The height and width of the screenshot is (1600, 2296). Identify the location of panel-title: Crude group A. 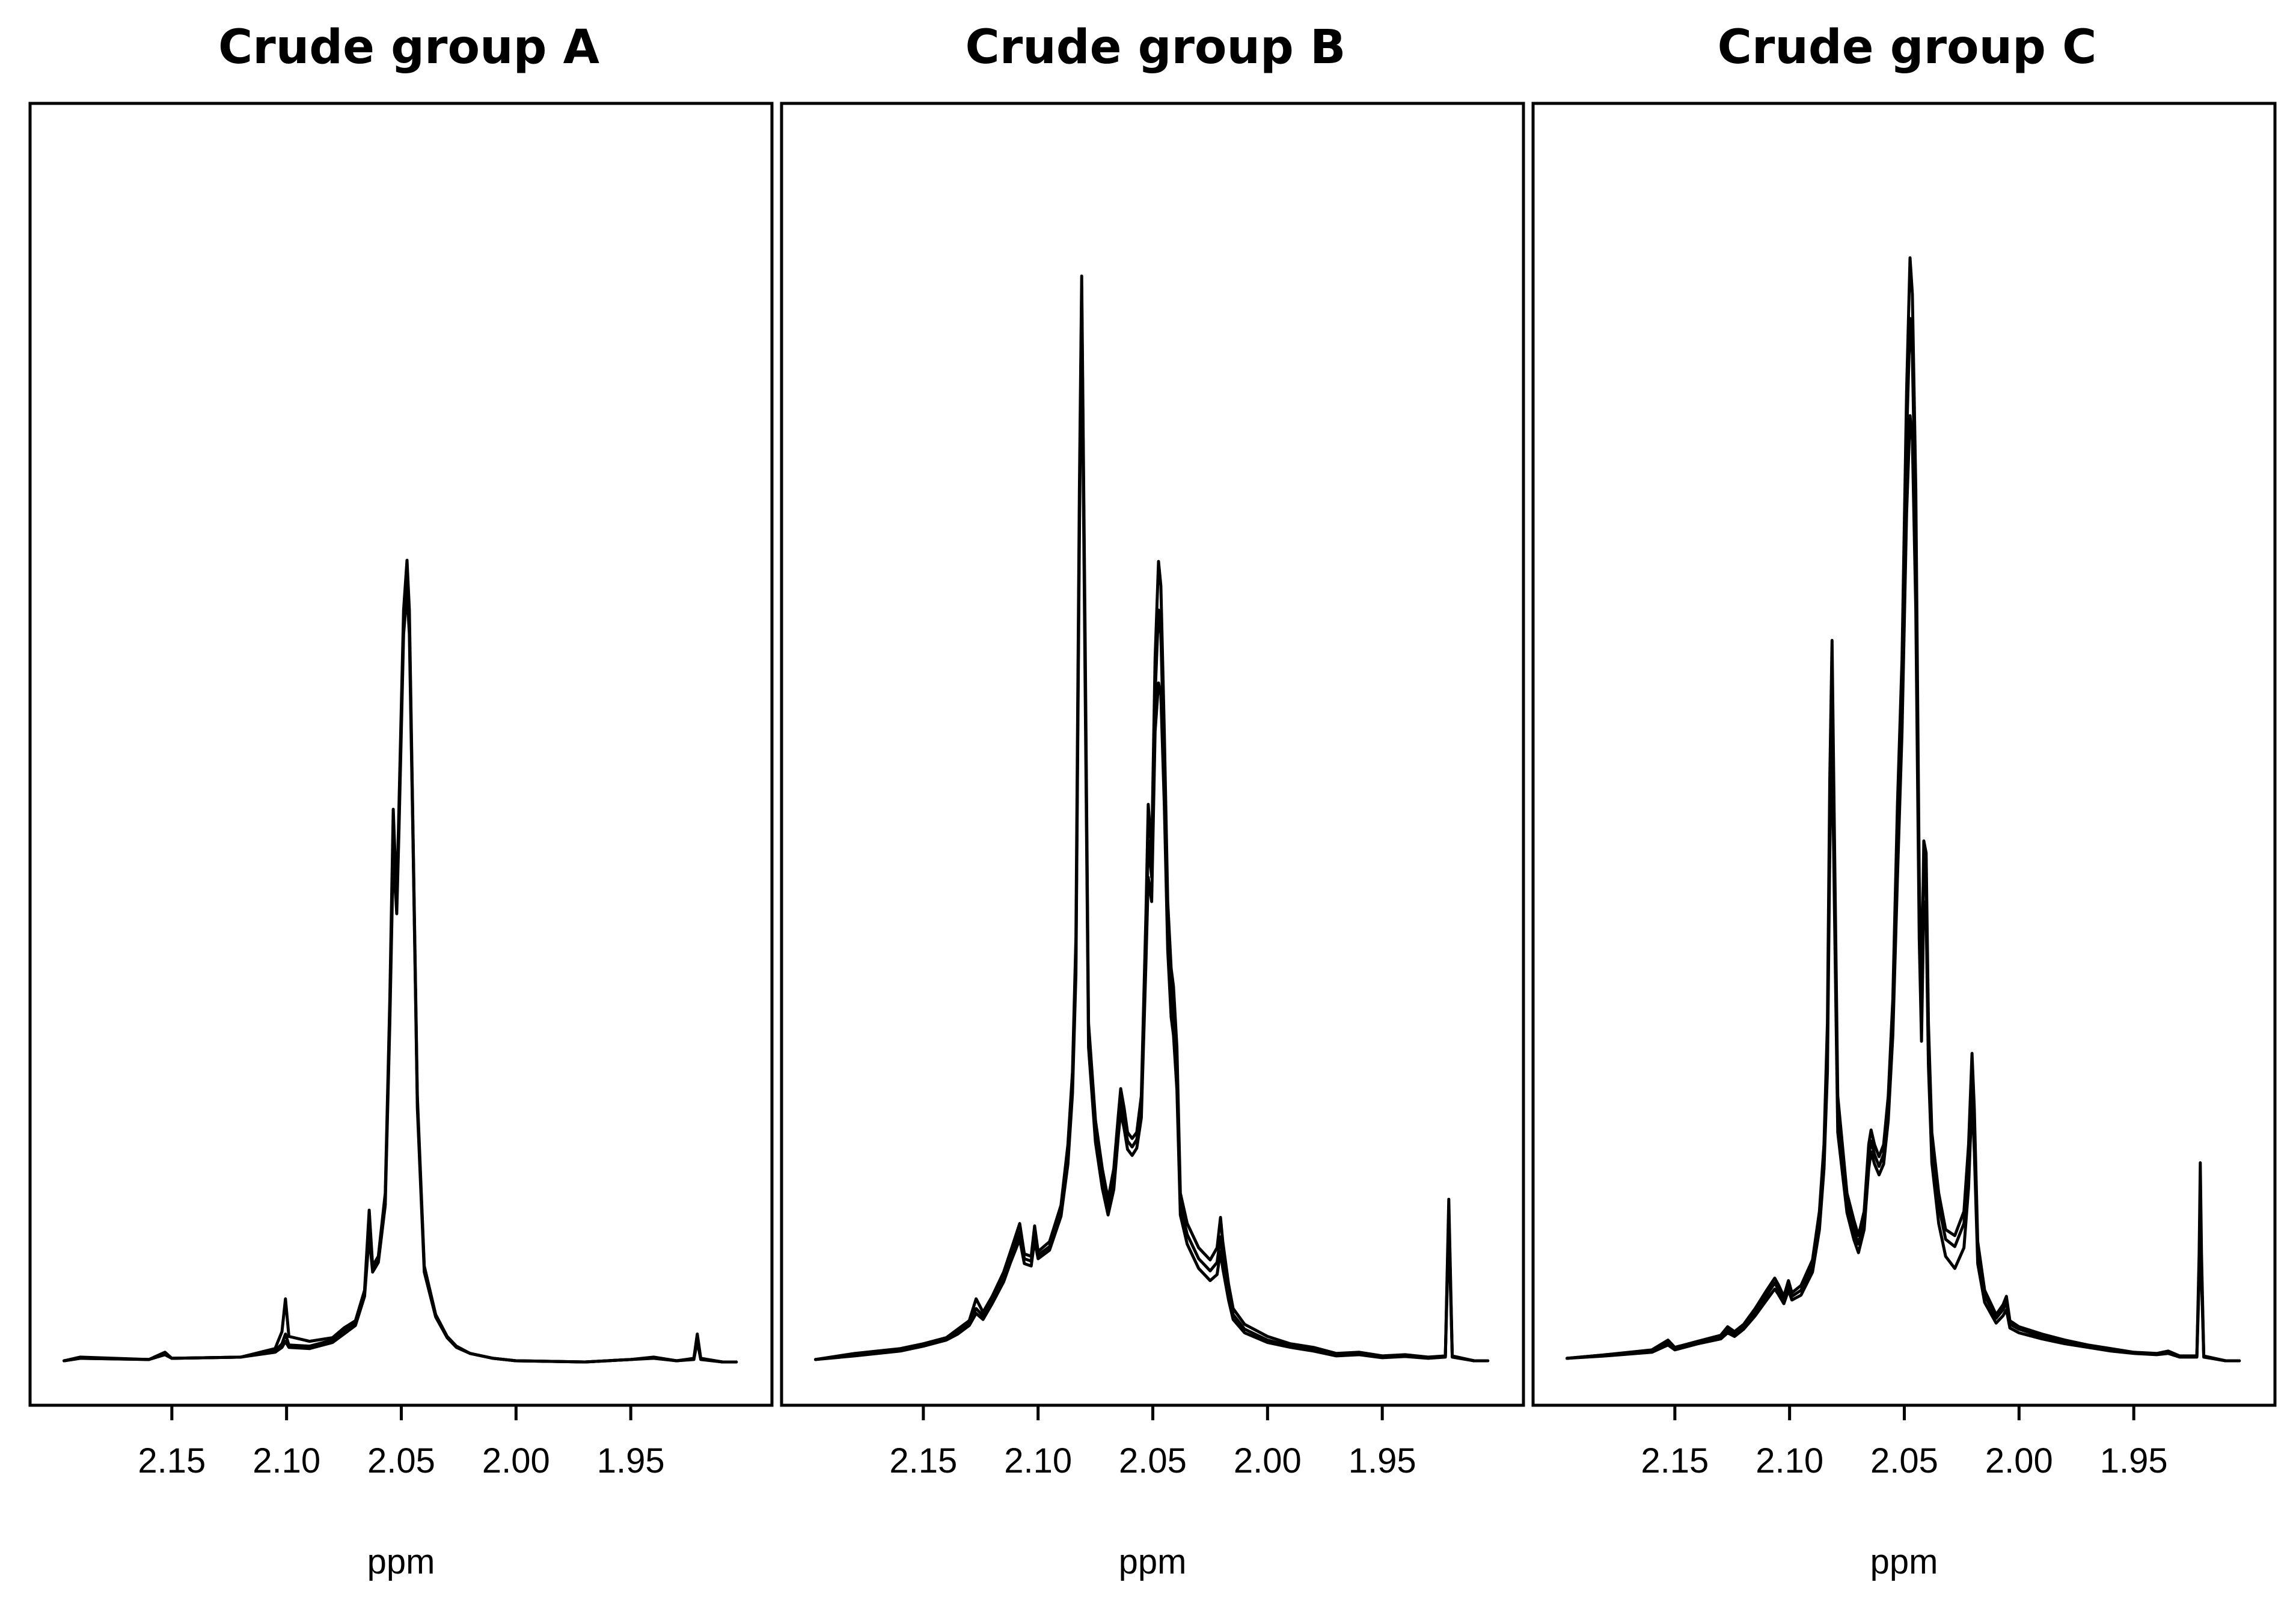
(408, 47).